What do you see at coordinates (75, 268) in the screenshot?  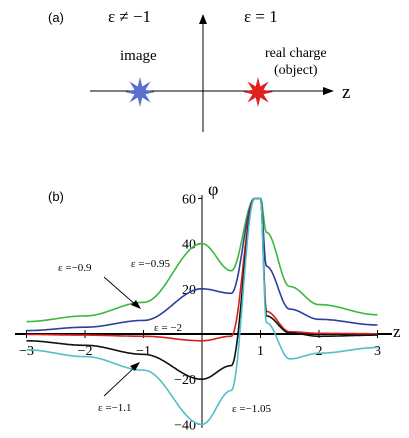 I see `annotation-eps-m0.9: ε =−0.9` at bounding box center [75, 268].